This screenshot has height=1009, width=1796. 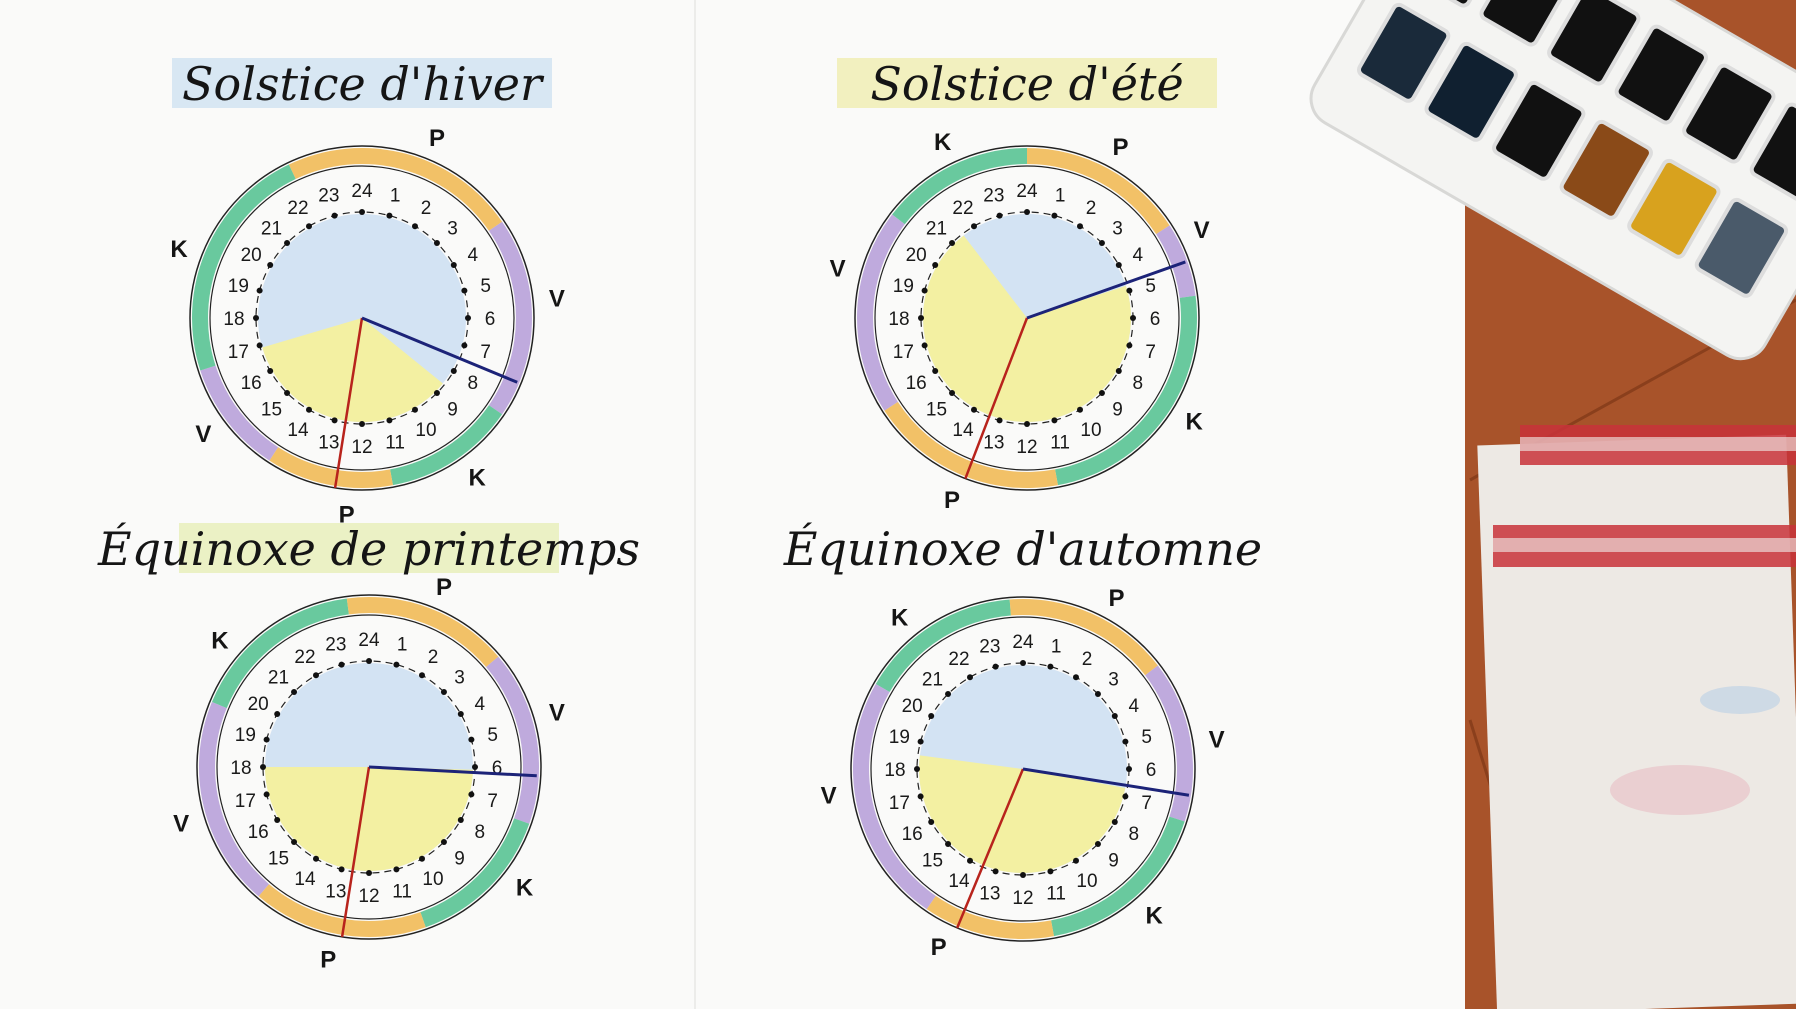 What do you see at coordinates (1113, 679) in the screenshot?
I see `hour-number: 3` at bounding box center [1113, 679].